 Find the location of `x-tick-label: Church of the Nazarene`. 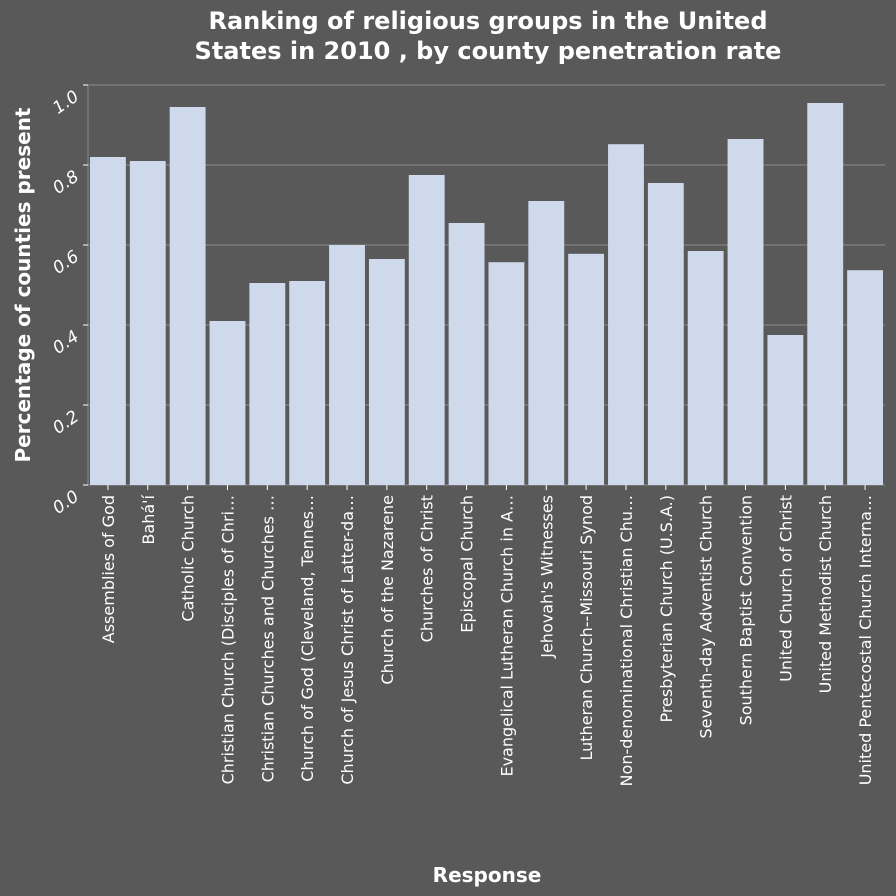

x-tick-label: Church of the Nazarene is located at coordinates (387, 590).